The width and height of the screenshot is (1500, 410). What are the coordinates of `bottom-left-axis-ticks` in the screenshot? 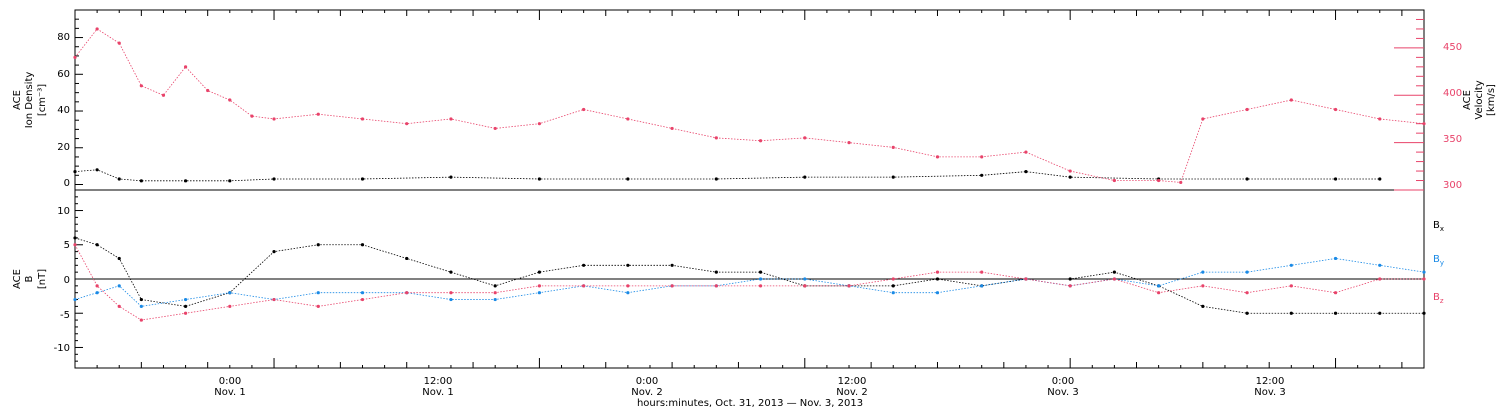 It's located at (79, 279).